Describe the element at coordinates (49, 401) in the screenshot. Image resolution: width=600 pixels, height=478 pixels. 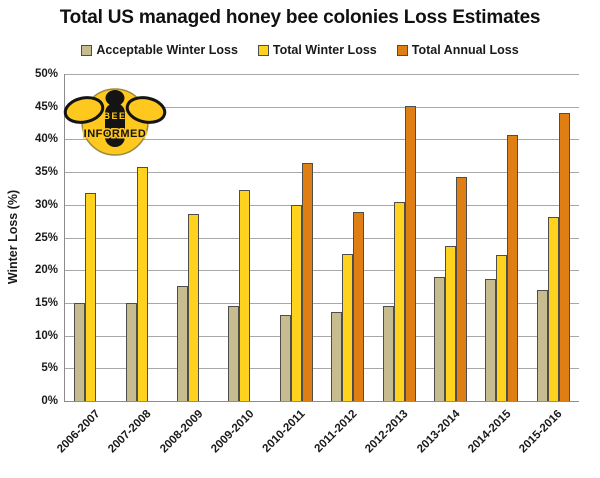
I see `y-tick-label-0: 0%` at that location.